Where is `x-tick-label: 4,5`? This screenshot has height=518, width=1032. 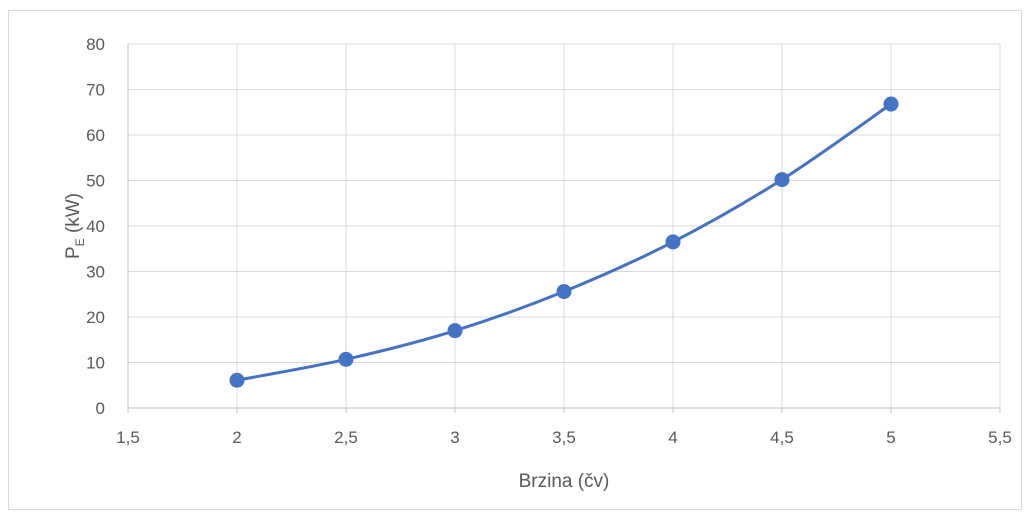
x-tick-label: 4,5 is located at coordinates (782, 437).